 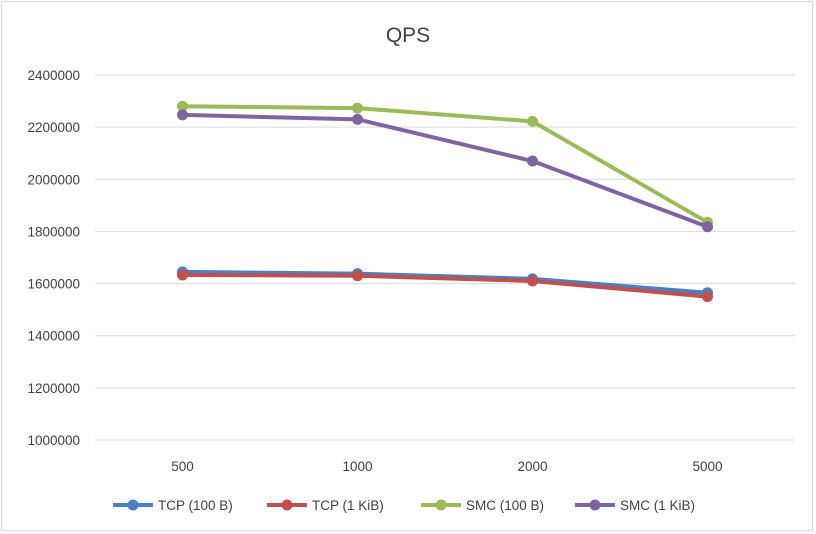 I want to click on legend-label: TCP (1 KiB), so click(x=348, y=505).